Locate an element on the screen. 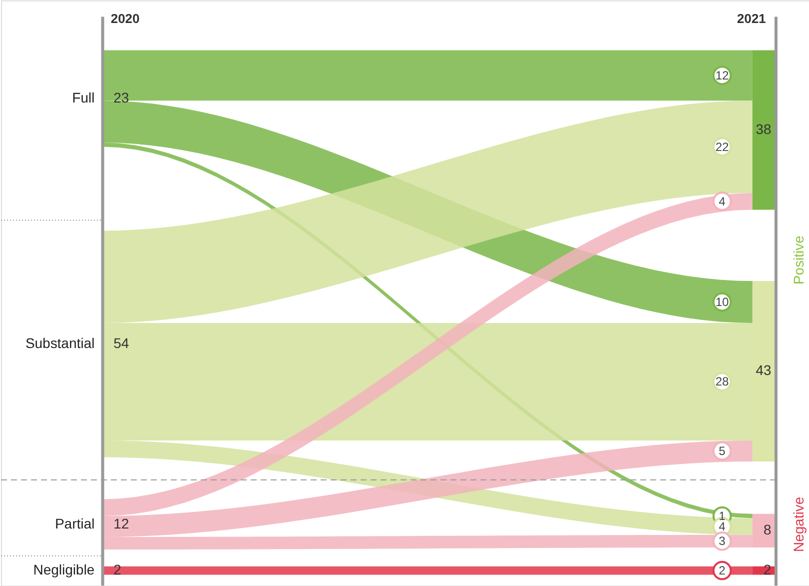  text: Positive is located at coordinates (798, 260).